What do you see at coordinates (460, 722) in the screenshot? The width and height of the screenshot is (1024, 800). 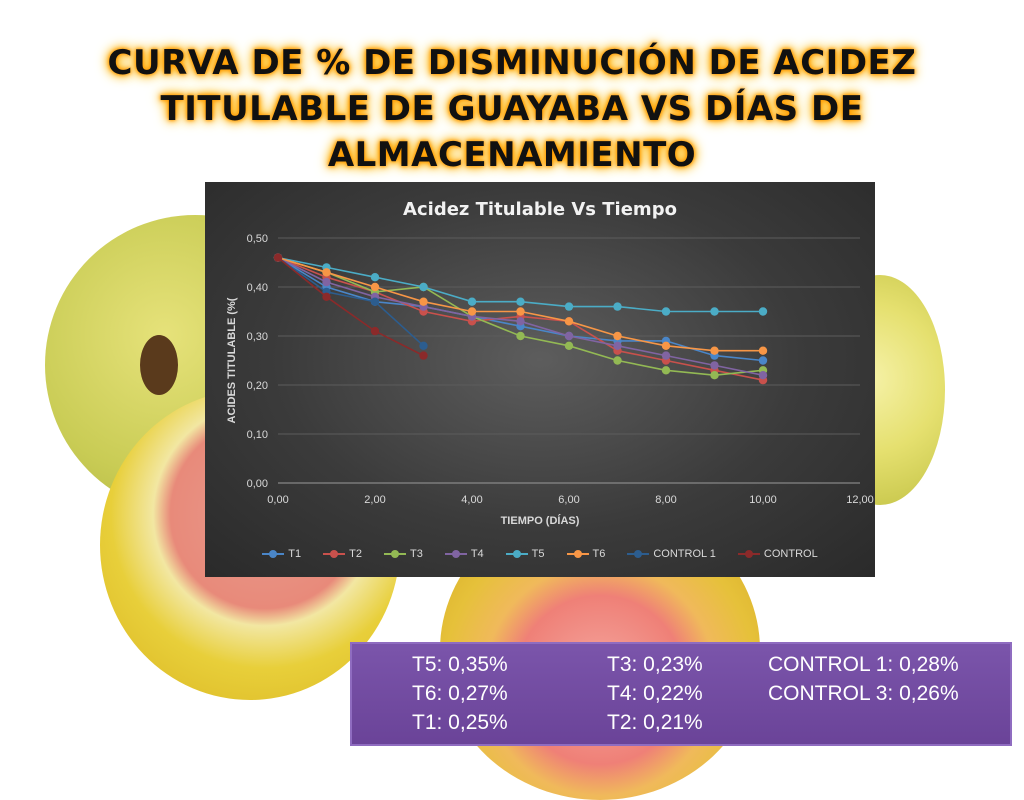 I see `result-item: T1: 0,25%` at bounding box center [460, 722].